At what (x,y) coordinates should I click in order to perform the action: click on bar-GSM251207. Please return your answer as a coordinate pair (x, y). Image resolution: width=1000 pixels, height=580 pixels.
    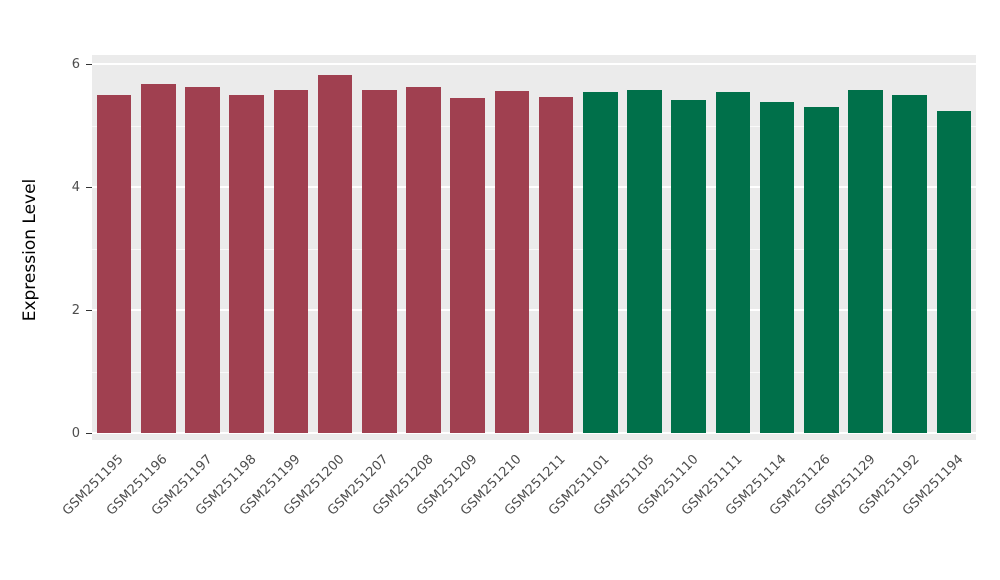
    Looking at the image, I should click on (379, 261).